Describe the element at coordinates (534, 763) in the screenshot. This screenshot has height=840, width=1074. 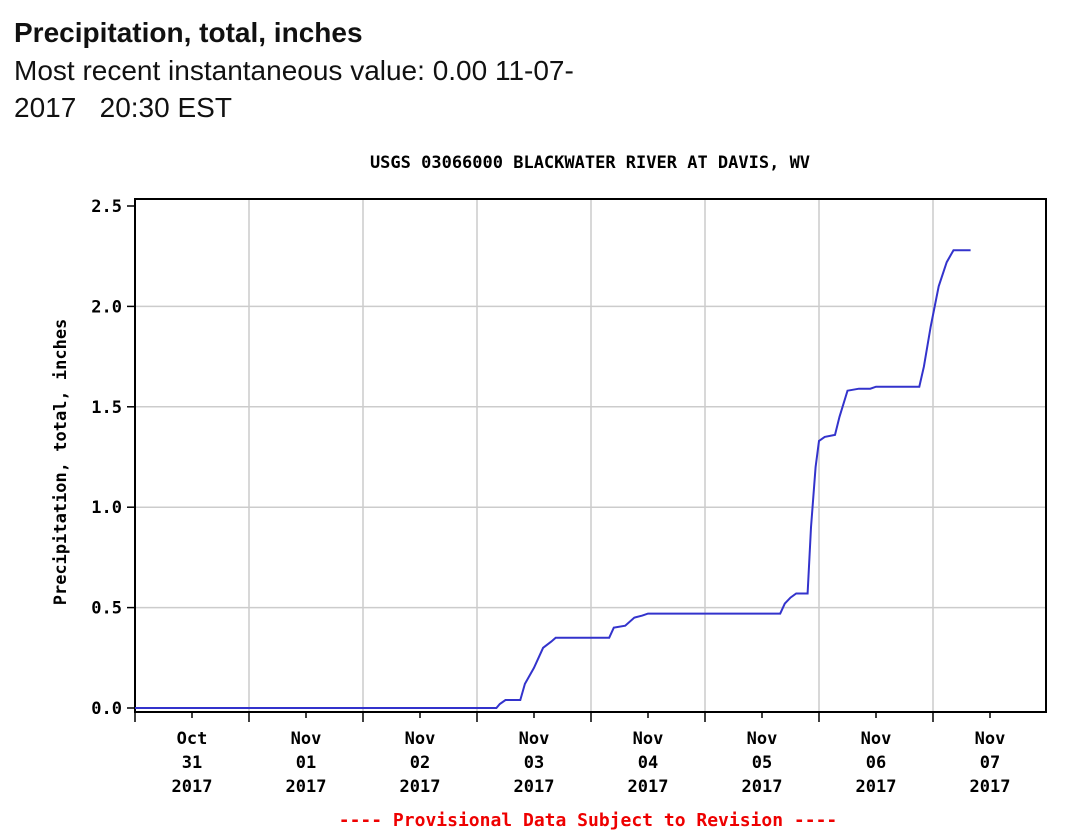
I see `x-tick-label: 03` at that location.